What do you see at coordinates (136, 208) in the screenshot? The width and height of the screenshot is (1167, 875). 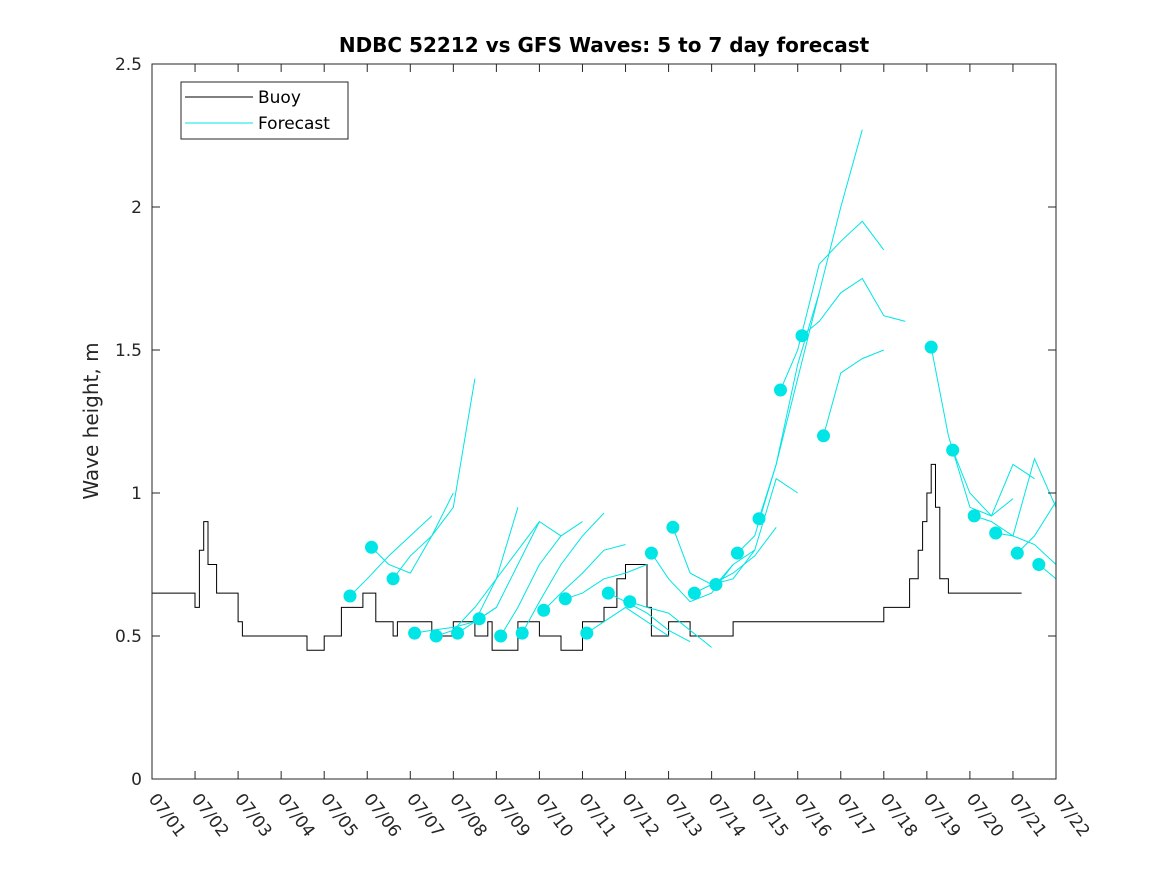 I see `y-tick-label-4: 2` at bounding box center [136, 208].